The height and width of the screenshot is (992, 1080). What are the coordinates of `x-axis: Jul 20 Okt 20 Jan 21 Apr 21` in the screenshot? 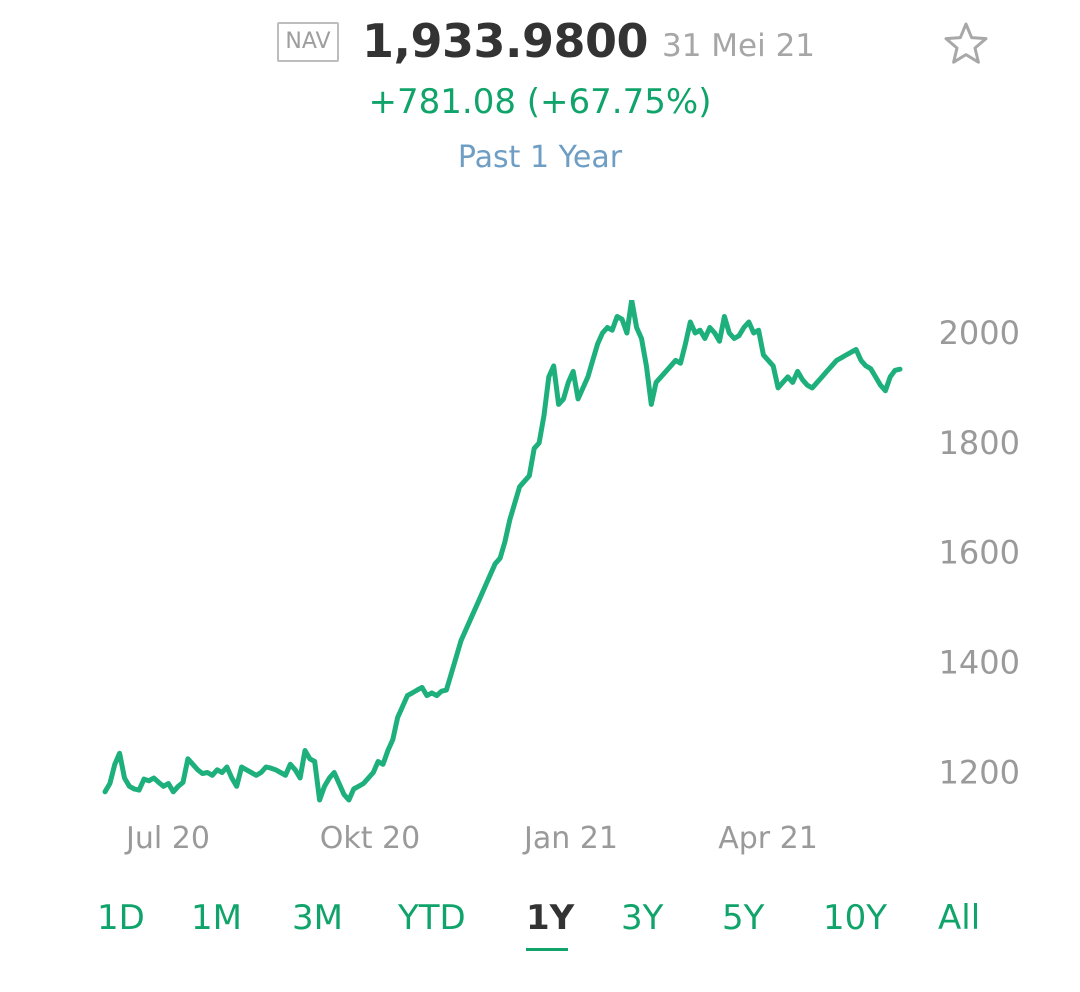 It's located at (471, 838).